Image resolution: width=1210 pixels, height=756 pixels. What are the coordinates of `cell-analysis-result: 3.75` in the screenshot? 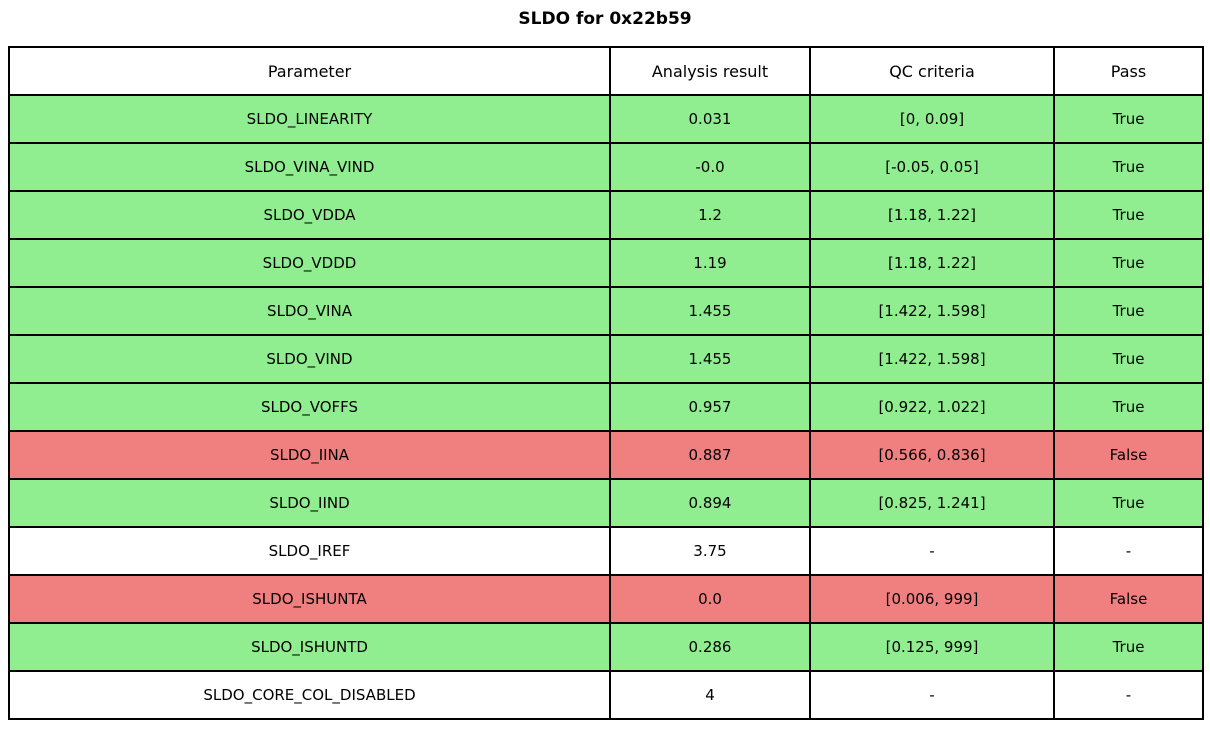 It's located at (710, 551).